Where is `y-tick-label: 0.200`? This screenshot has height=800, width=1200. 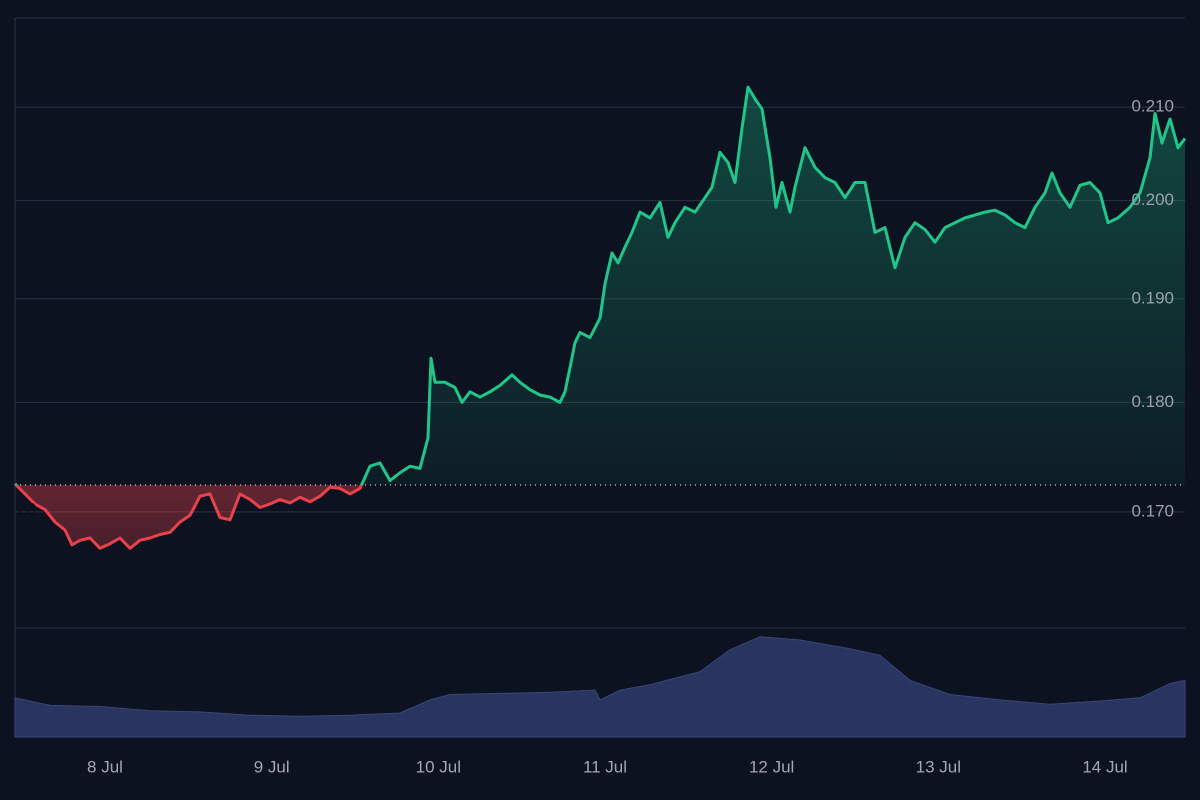
y-tick-label: 0.200 is located at coordinates (1152, 199).